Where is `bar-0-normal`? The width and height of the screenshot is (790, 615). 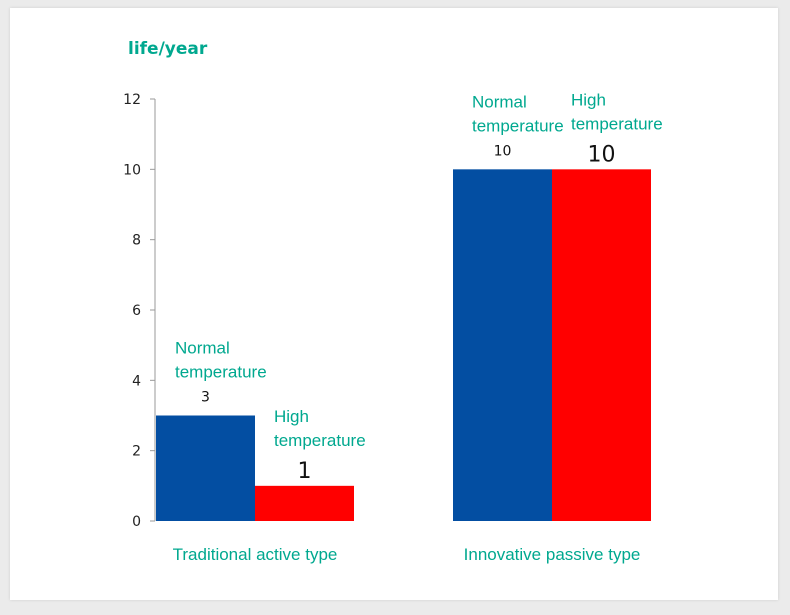
bar-0-normal is located at coordinates (205, 468).